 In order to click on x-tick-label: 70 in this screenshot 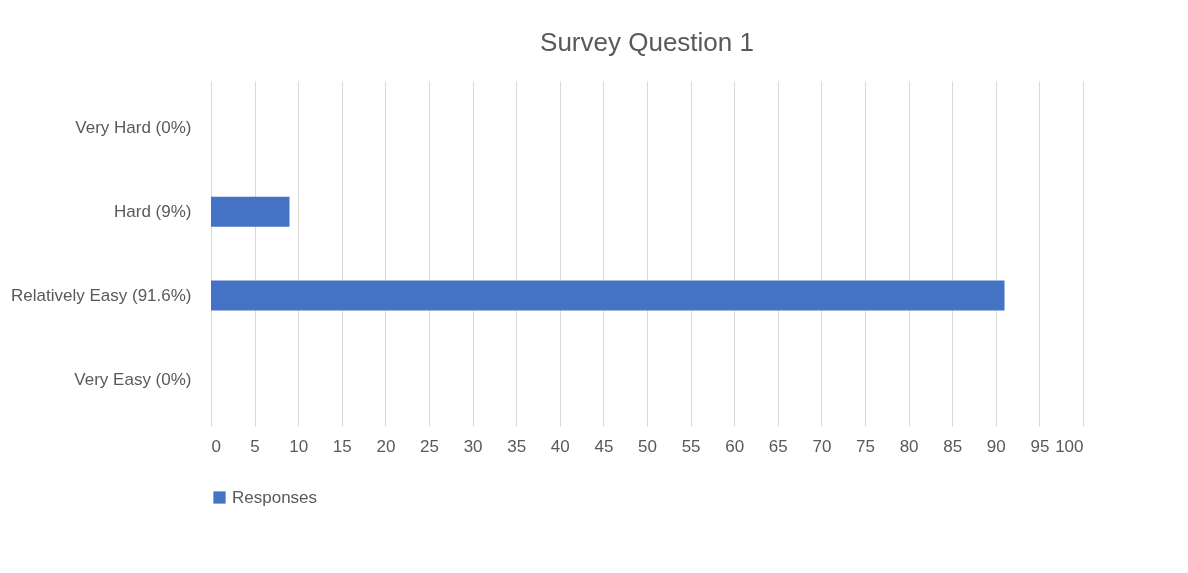, I will do `click(822, 446)`.